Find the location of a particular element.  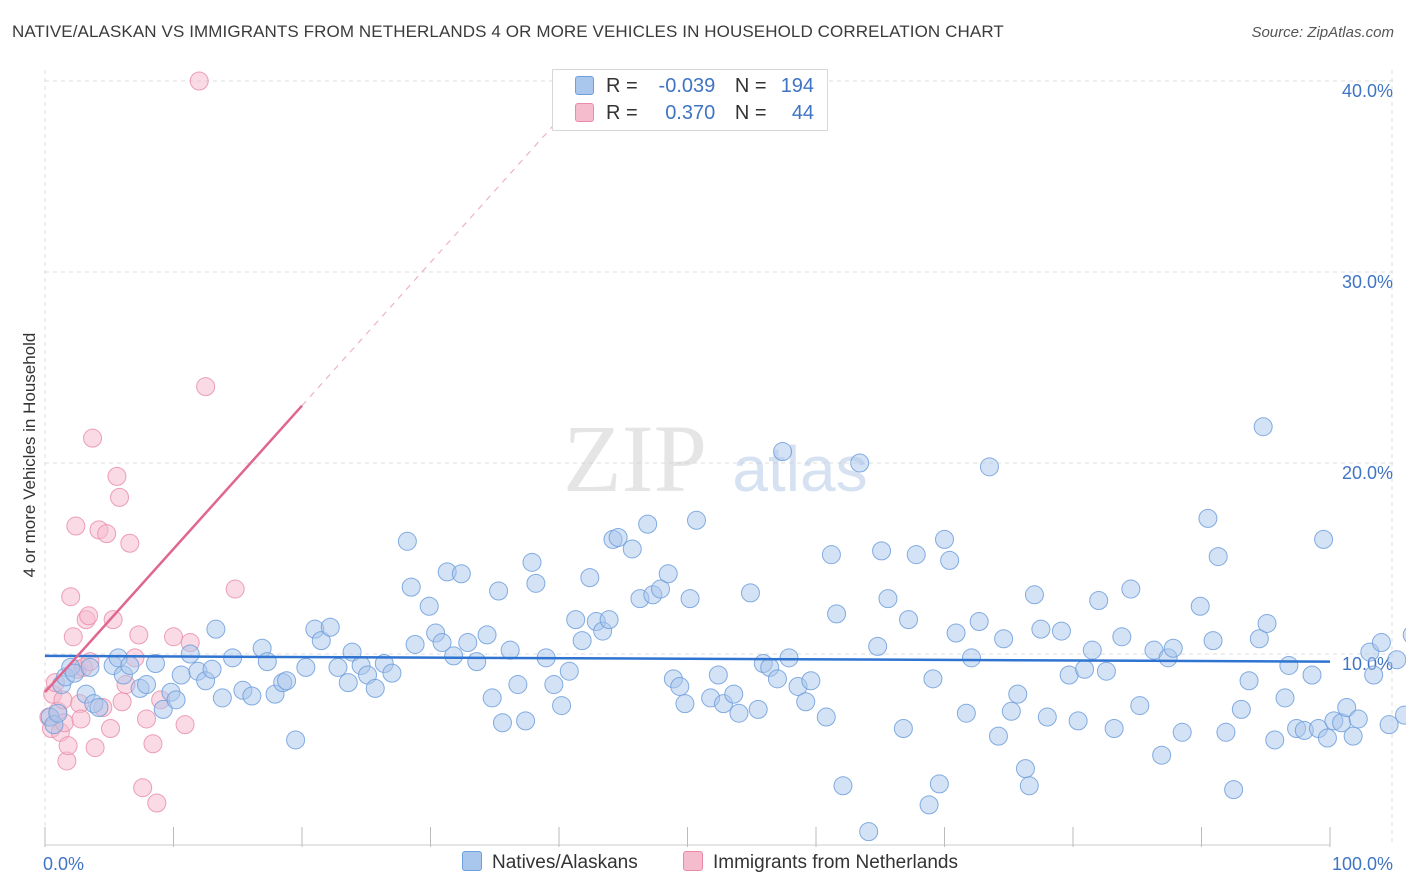

y-tick-label: 20.0% is located at coordinates (1367, 473).